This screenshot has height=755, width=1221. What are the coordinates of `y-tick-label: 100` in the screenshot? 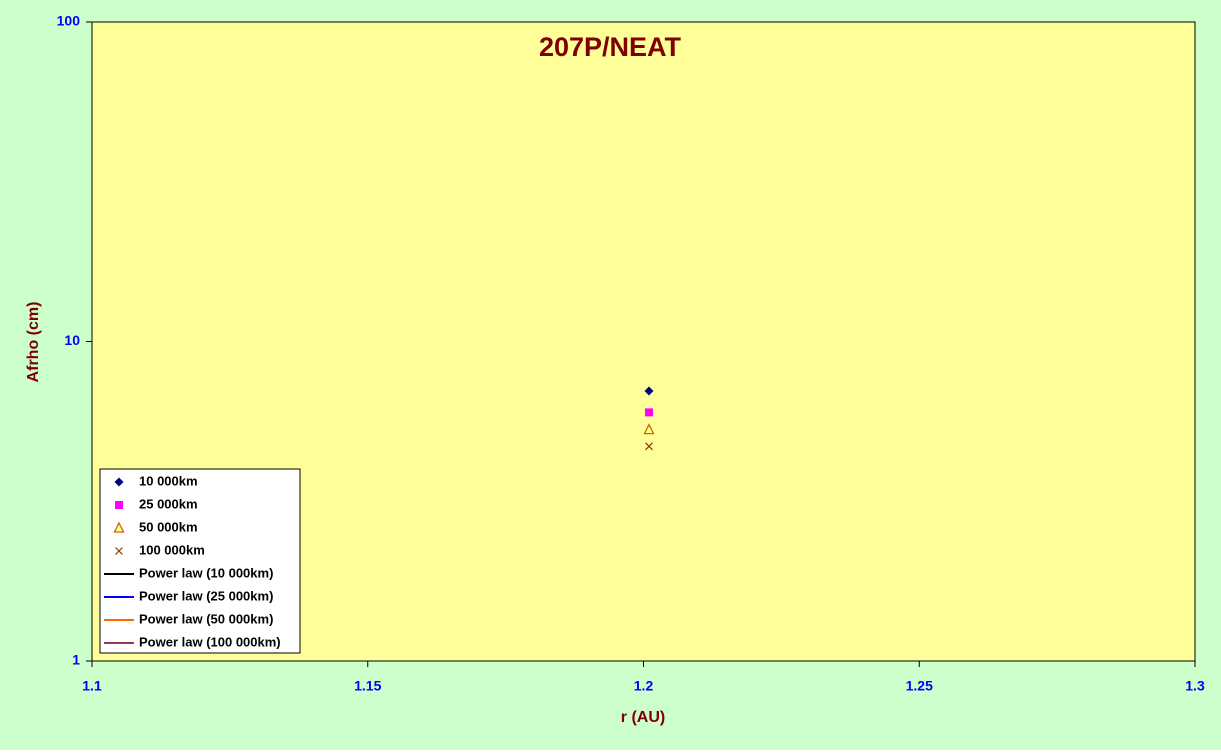 It's located at (69, 21).